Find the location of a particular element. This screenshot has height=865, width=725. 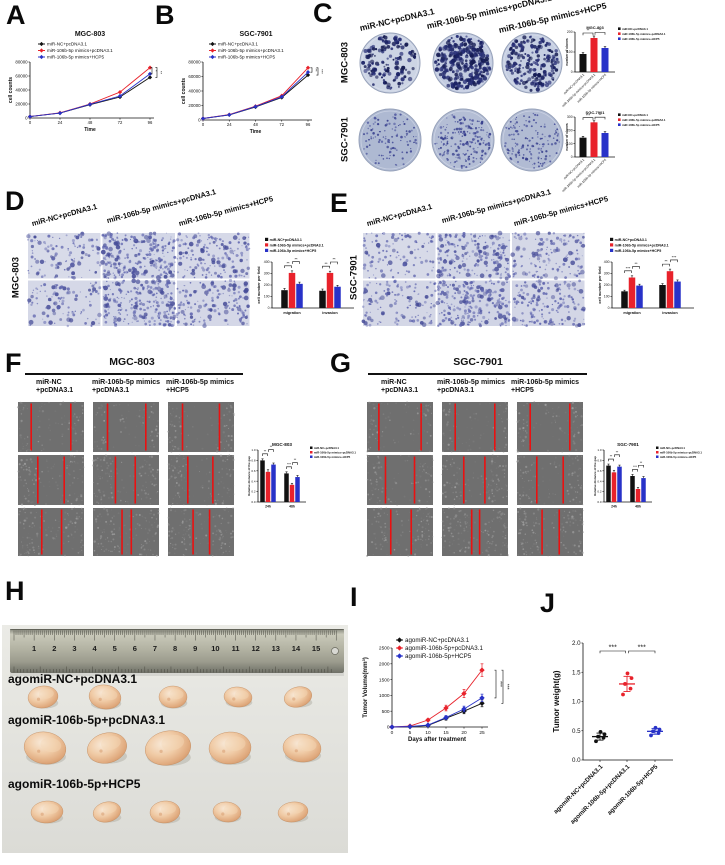

svg-text: 1.0 is located at coordinates (253, 450).